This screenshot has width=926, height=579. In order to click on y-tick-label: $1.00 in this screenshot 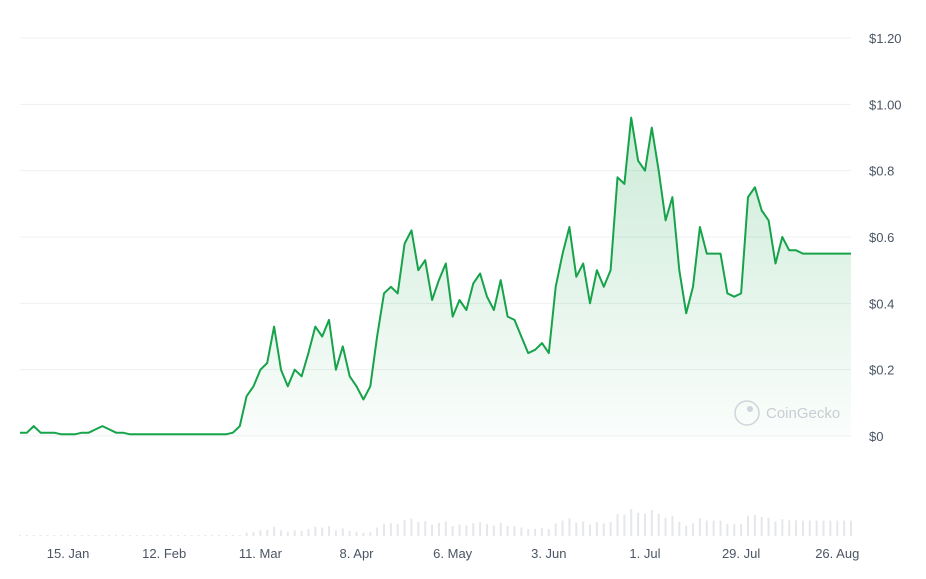, I will do `click(885, 104)`.